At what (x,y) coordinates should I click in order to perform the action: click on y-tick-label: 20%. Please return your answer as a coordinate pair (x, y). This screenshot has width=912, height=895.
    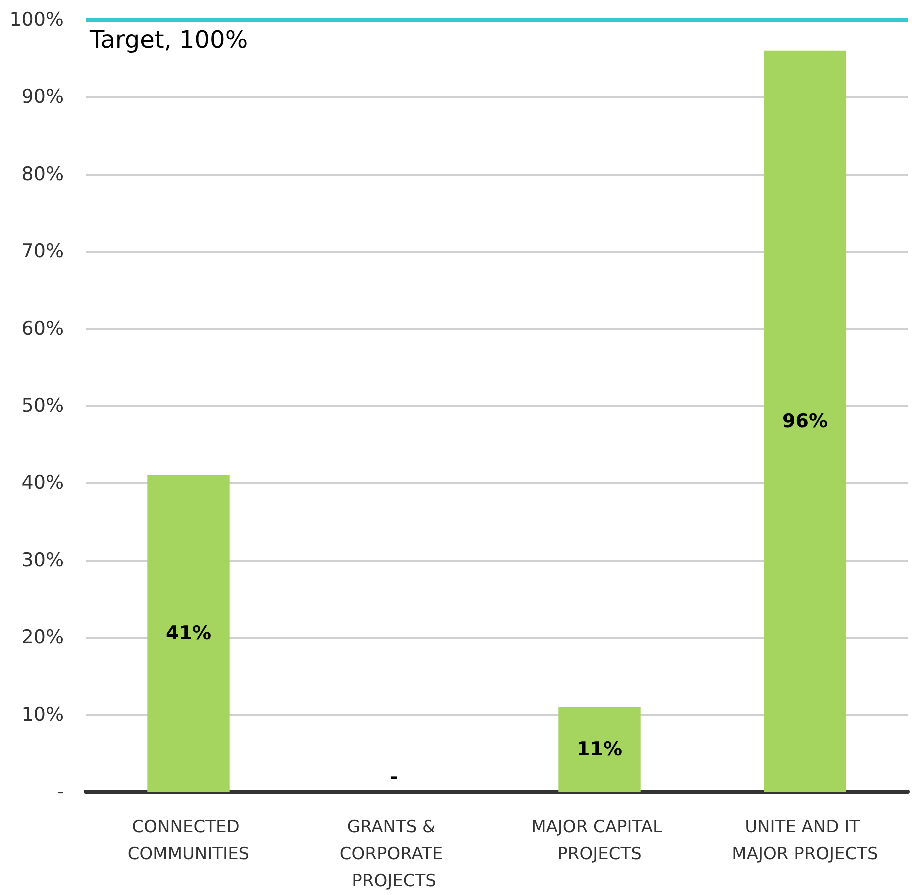
    Looking at the image, I should click on (43, 637).